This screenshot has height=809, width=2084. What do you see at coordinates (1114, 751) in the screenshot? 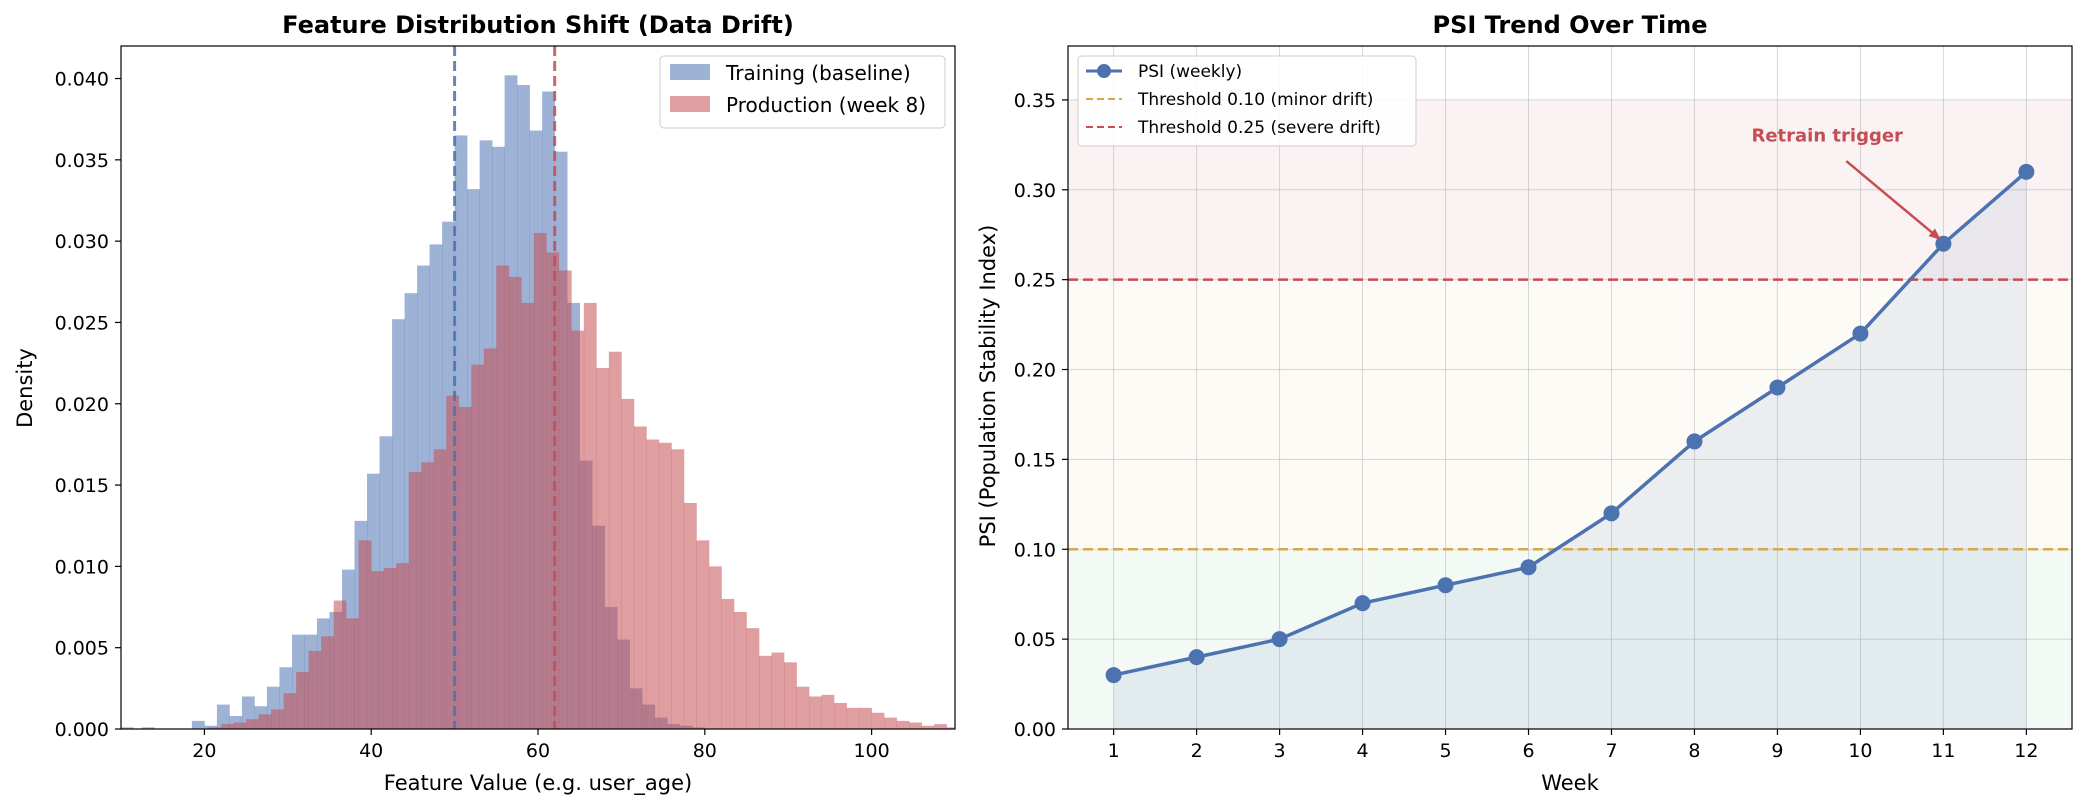
I see `psi-x-tick-label: 1` at bounding box center [1114, 751].